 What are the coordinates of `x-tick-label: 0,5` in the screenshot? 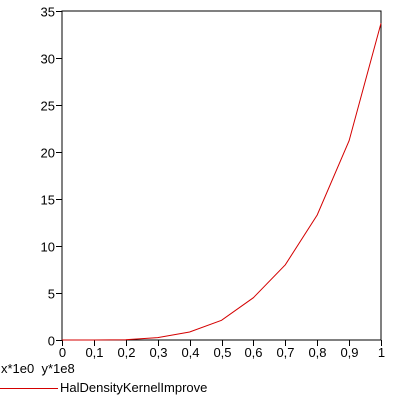 It's located at (222, 352).